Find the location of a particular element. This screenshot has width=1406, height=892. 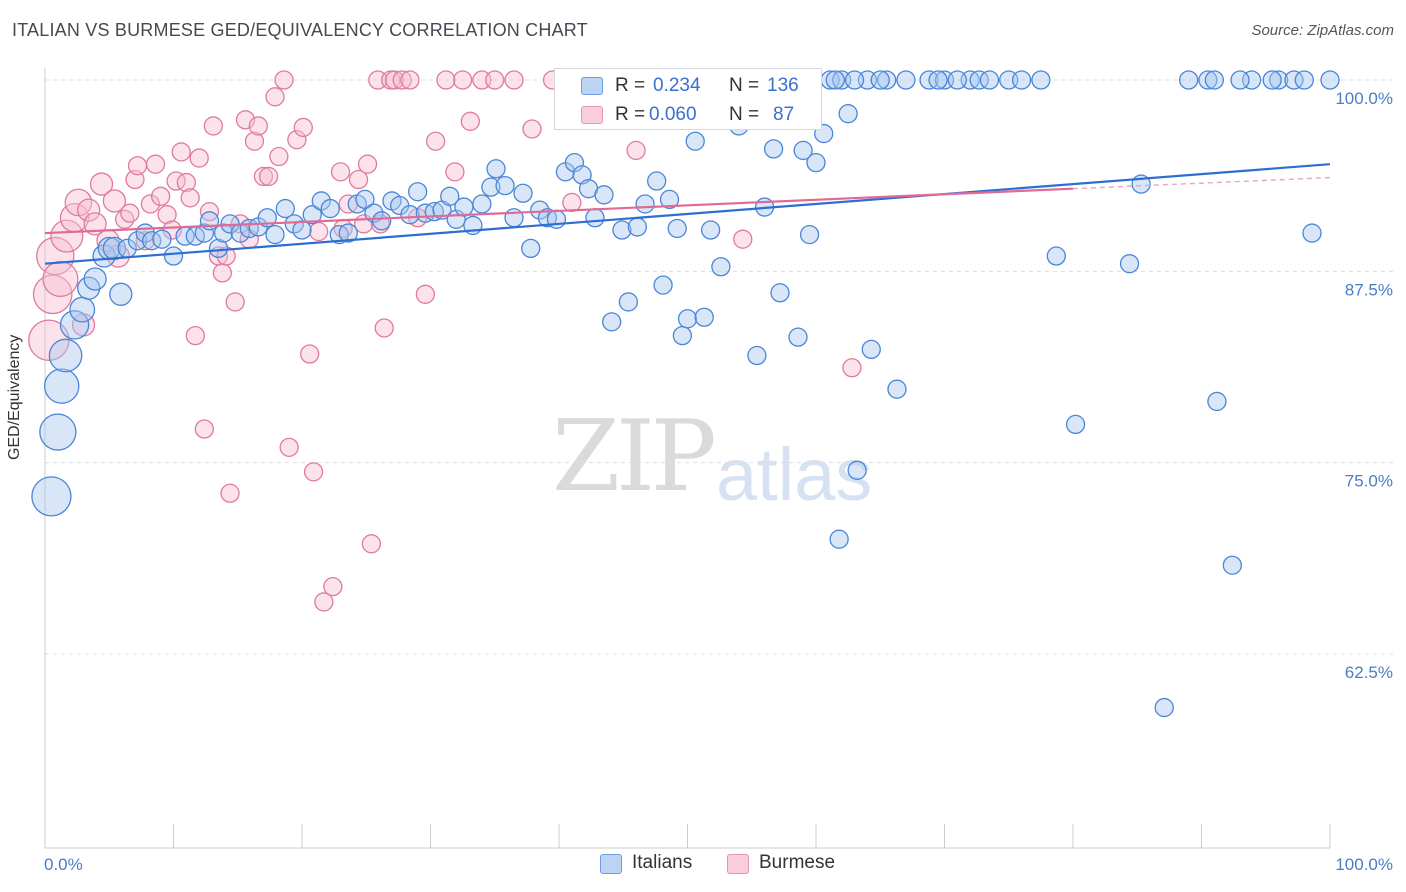

trend-lines is located at coordinates (687, 214).